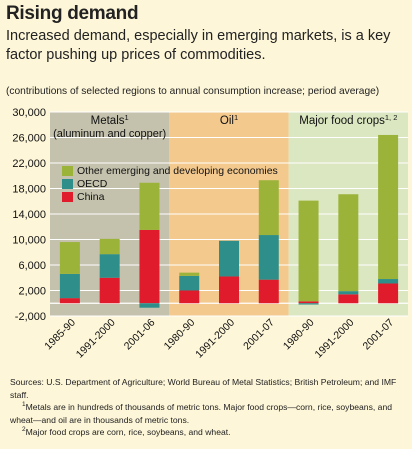  Describe the element at coordinates (67, 184) in the screenshot. I see `legend-swatch-oecd` at that location.